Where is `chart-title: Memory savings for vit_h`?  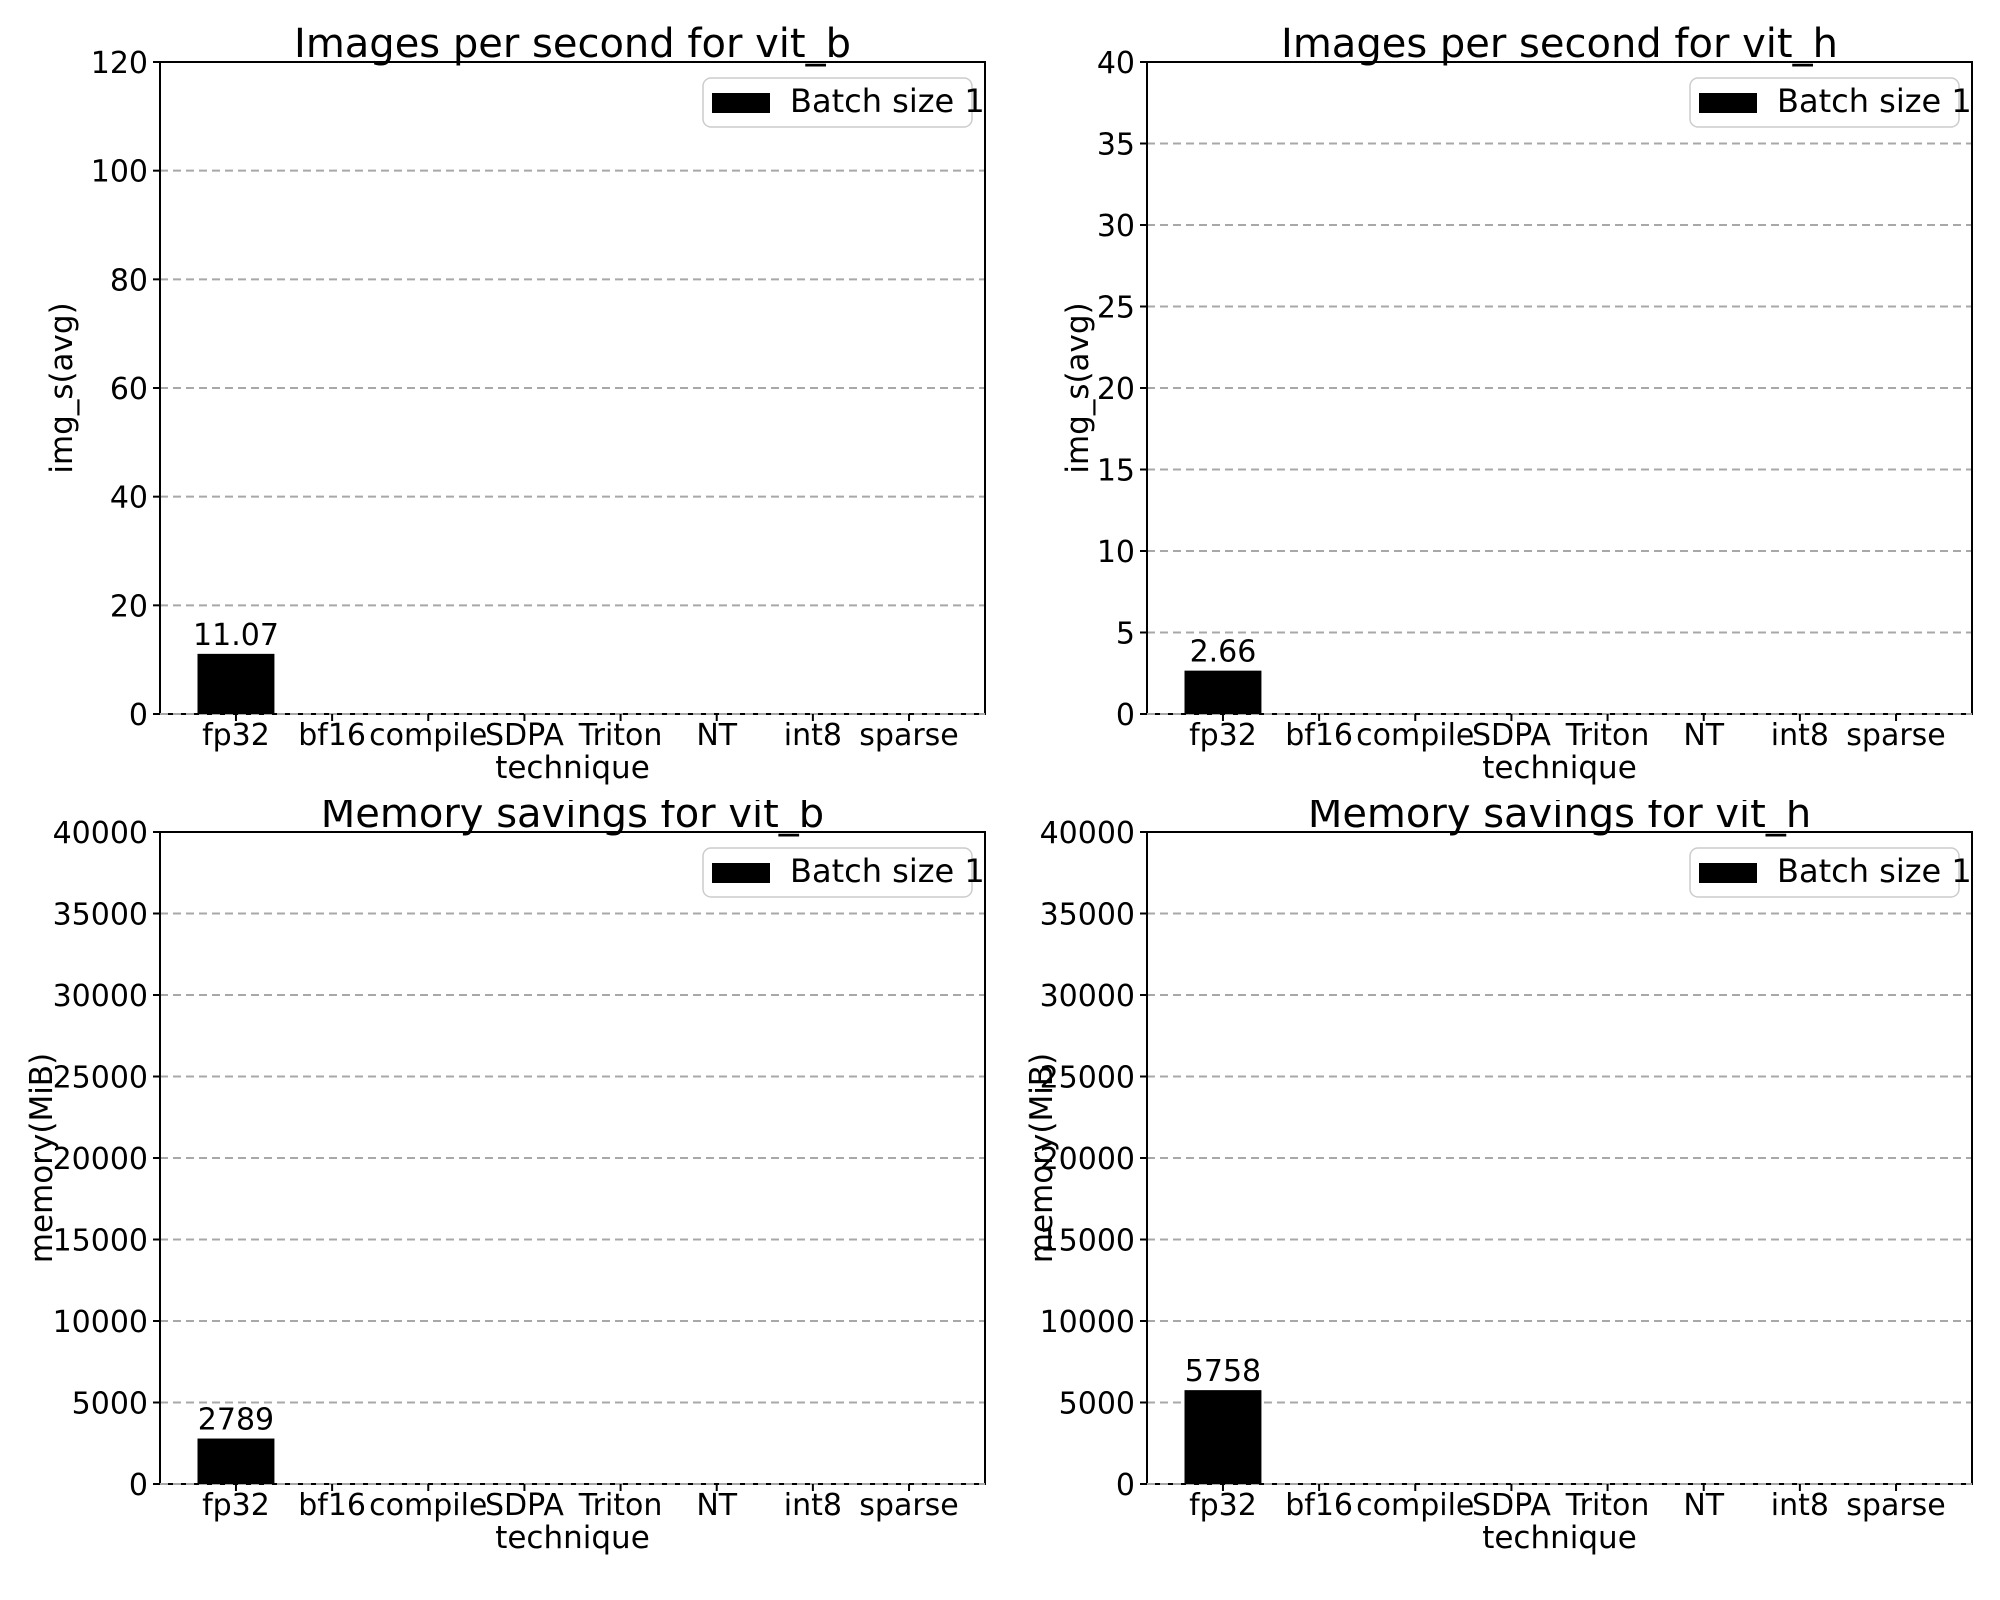
chart-title: Memory savings for vit_h is located at coordinates (1559, 818).